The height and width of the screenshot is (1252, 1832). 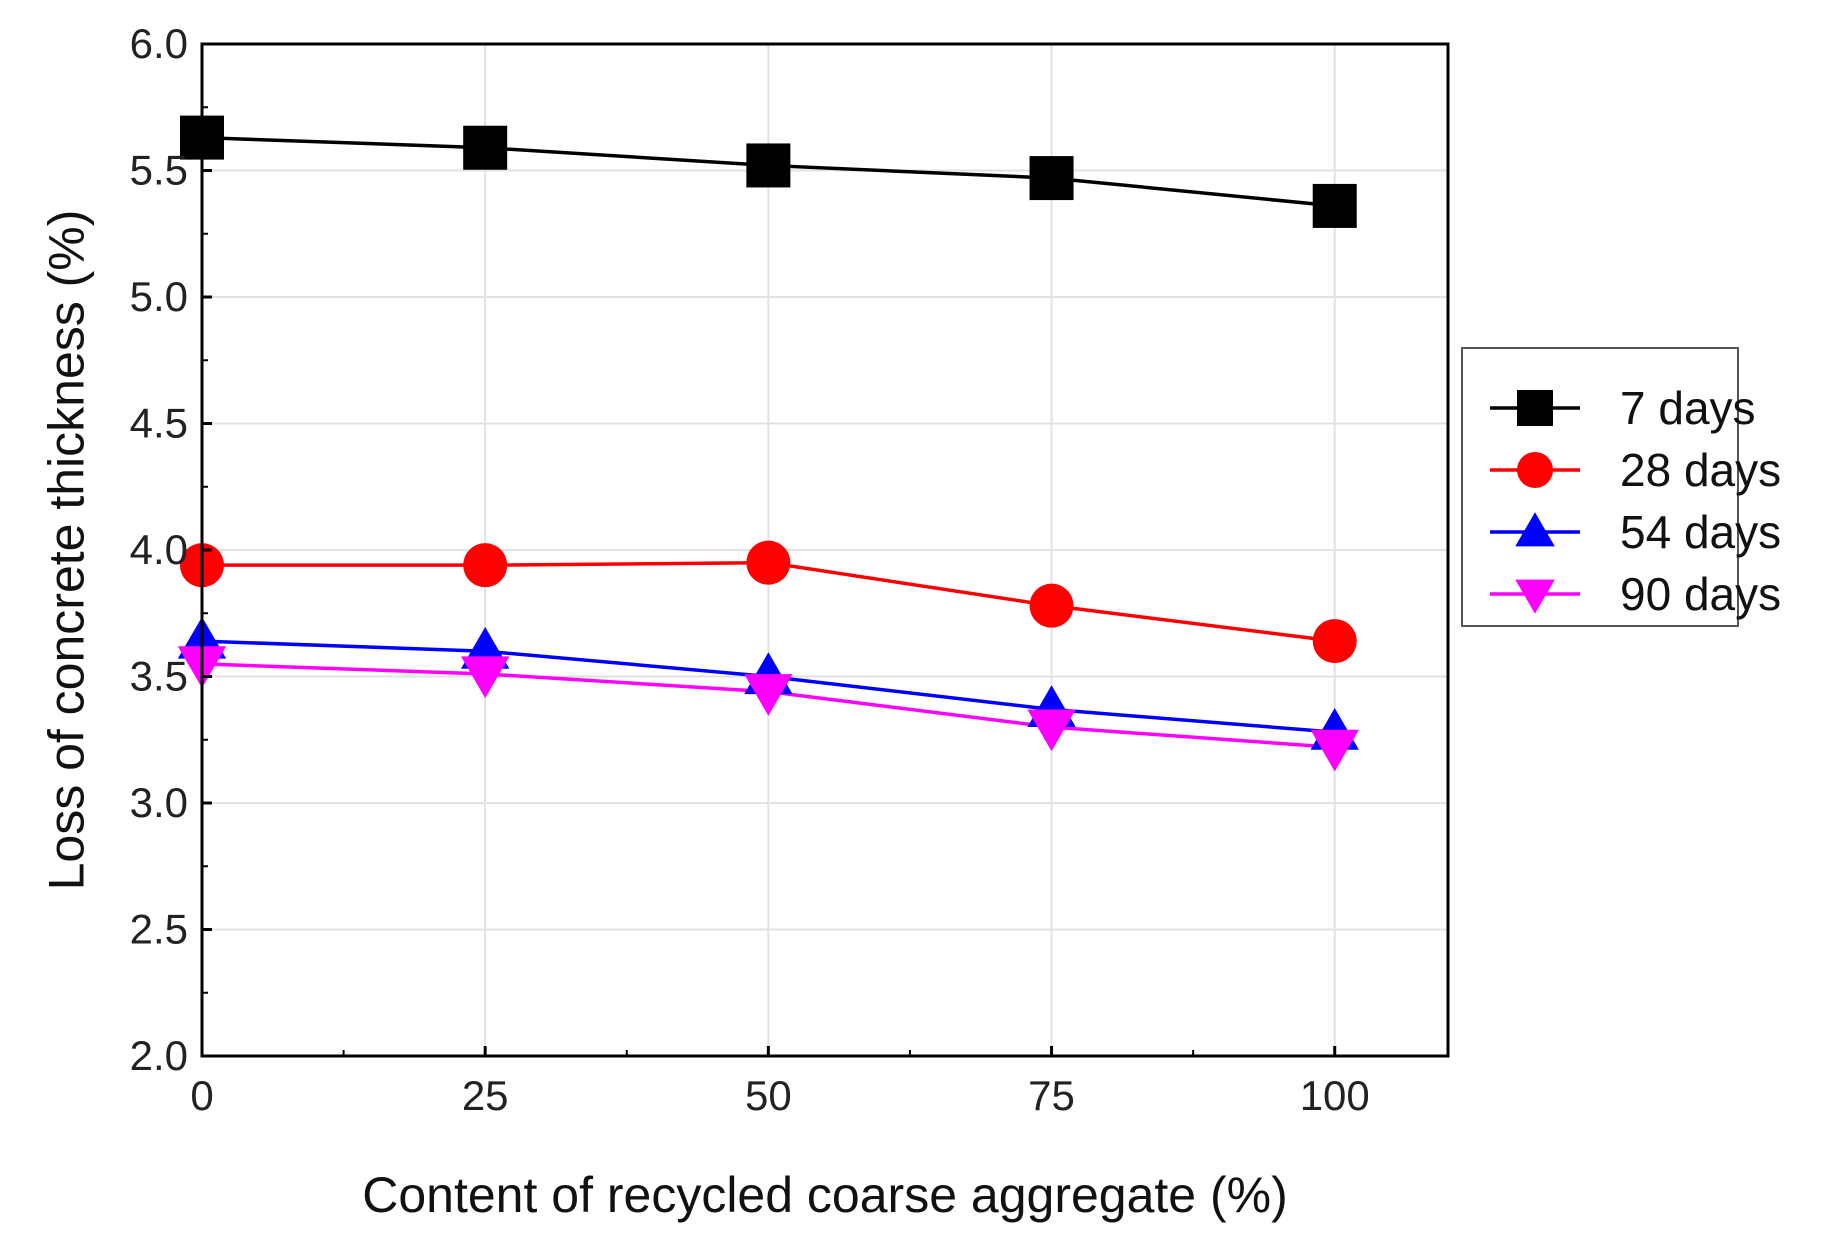 I want to click on legend-label: 28 days, so click(x=1700, y=470).